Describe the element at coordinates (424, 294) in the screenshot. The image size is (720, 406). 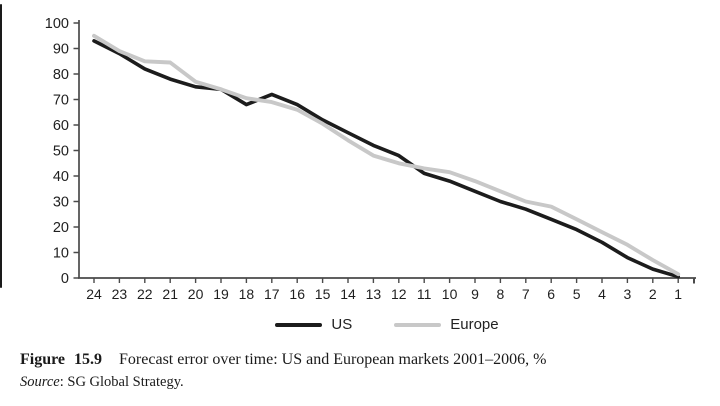
I see `x-tick-label: 11` at that location.